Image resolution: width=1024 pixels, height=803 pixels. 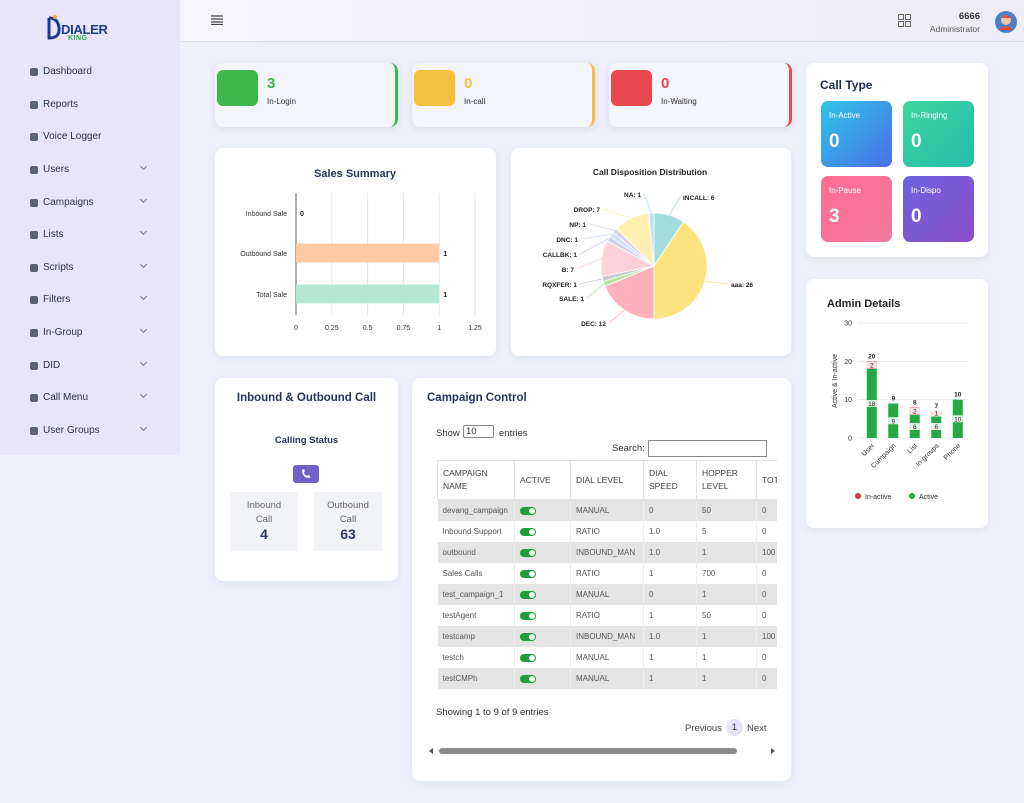 I want to click on menu-item: Filters, so click(x=90, y=300).